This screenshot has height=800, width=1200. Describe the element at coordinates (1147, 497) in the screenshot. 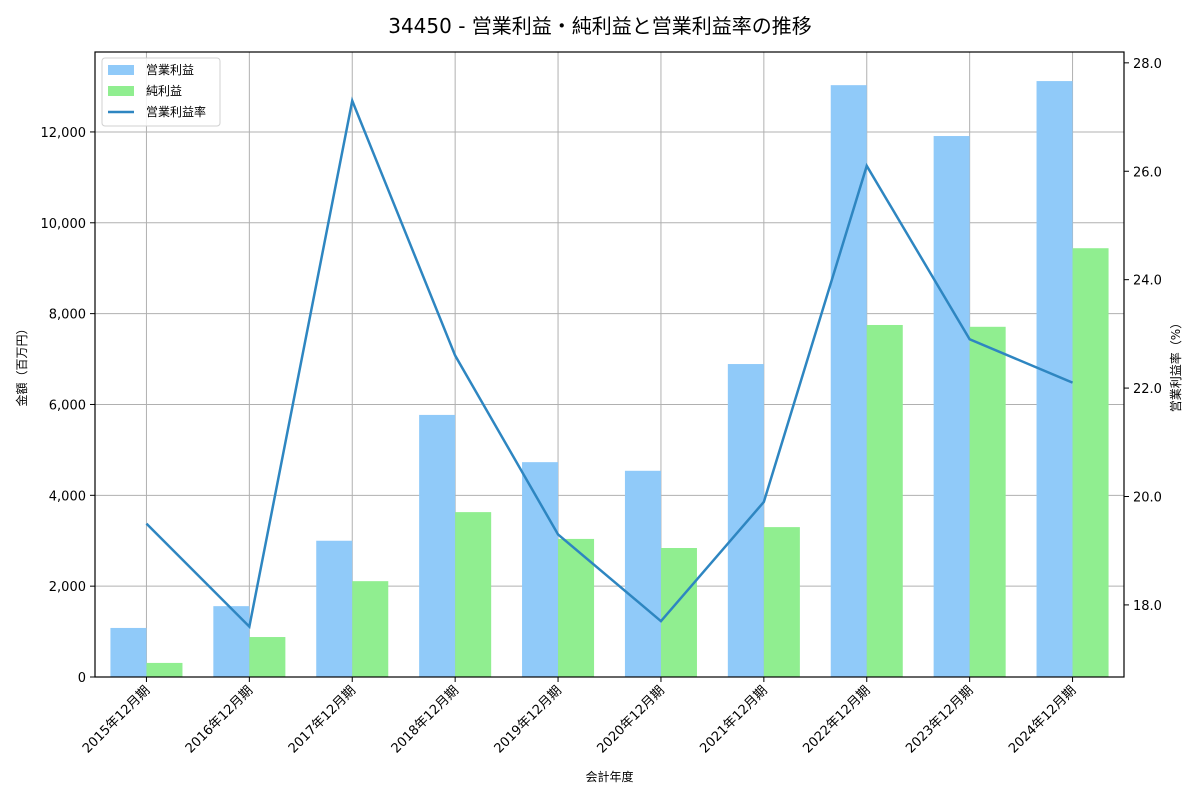

I see `y-right-tick-label: 20.0` at that location.